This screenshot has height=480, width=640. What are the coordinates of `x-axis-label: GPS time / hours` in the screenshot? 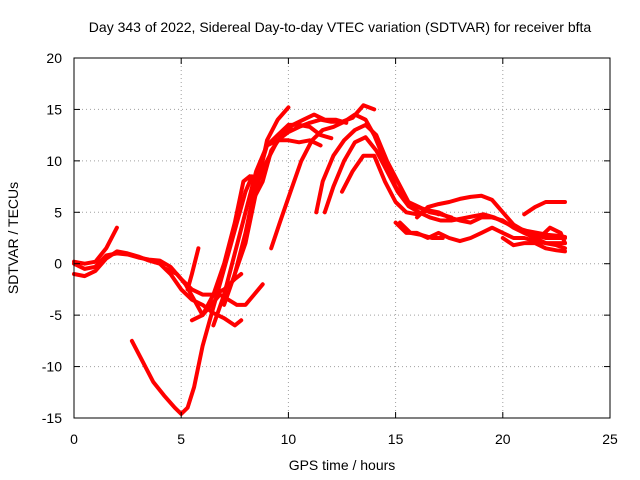 It's located at (342, 465).